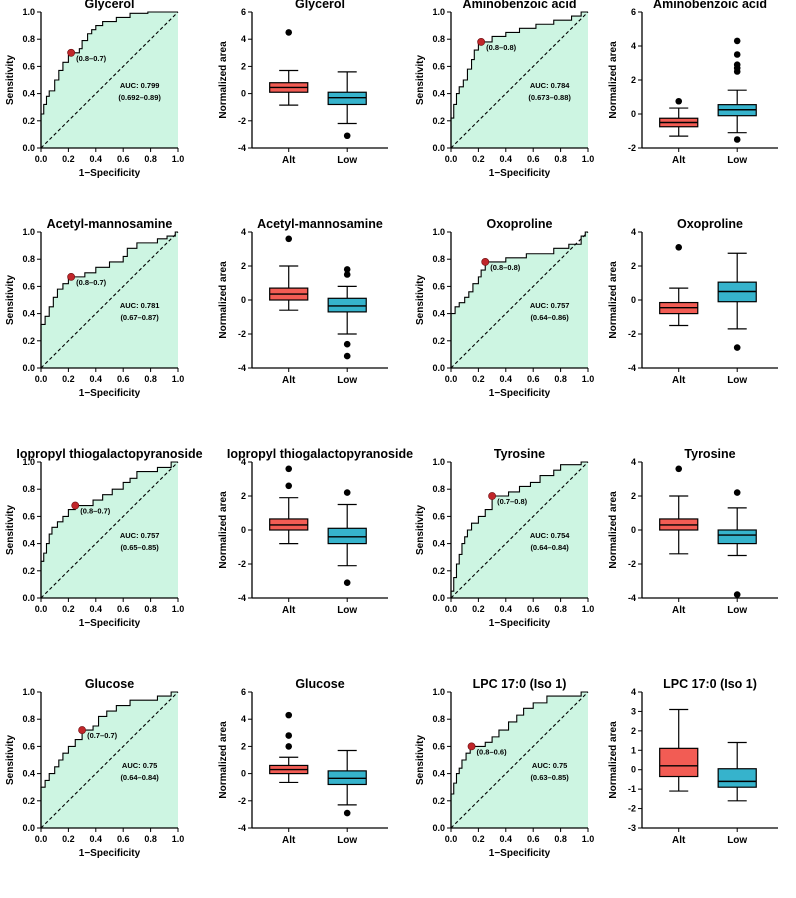 The width and height of the screenshot is (796, 898). What do you see at coordinates (438, 598) in the screenshot?
I see `roc-y-tick-label: 0.0` at bounding box center [438, 598].